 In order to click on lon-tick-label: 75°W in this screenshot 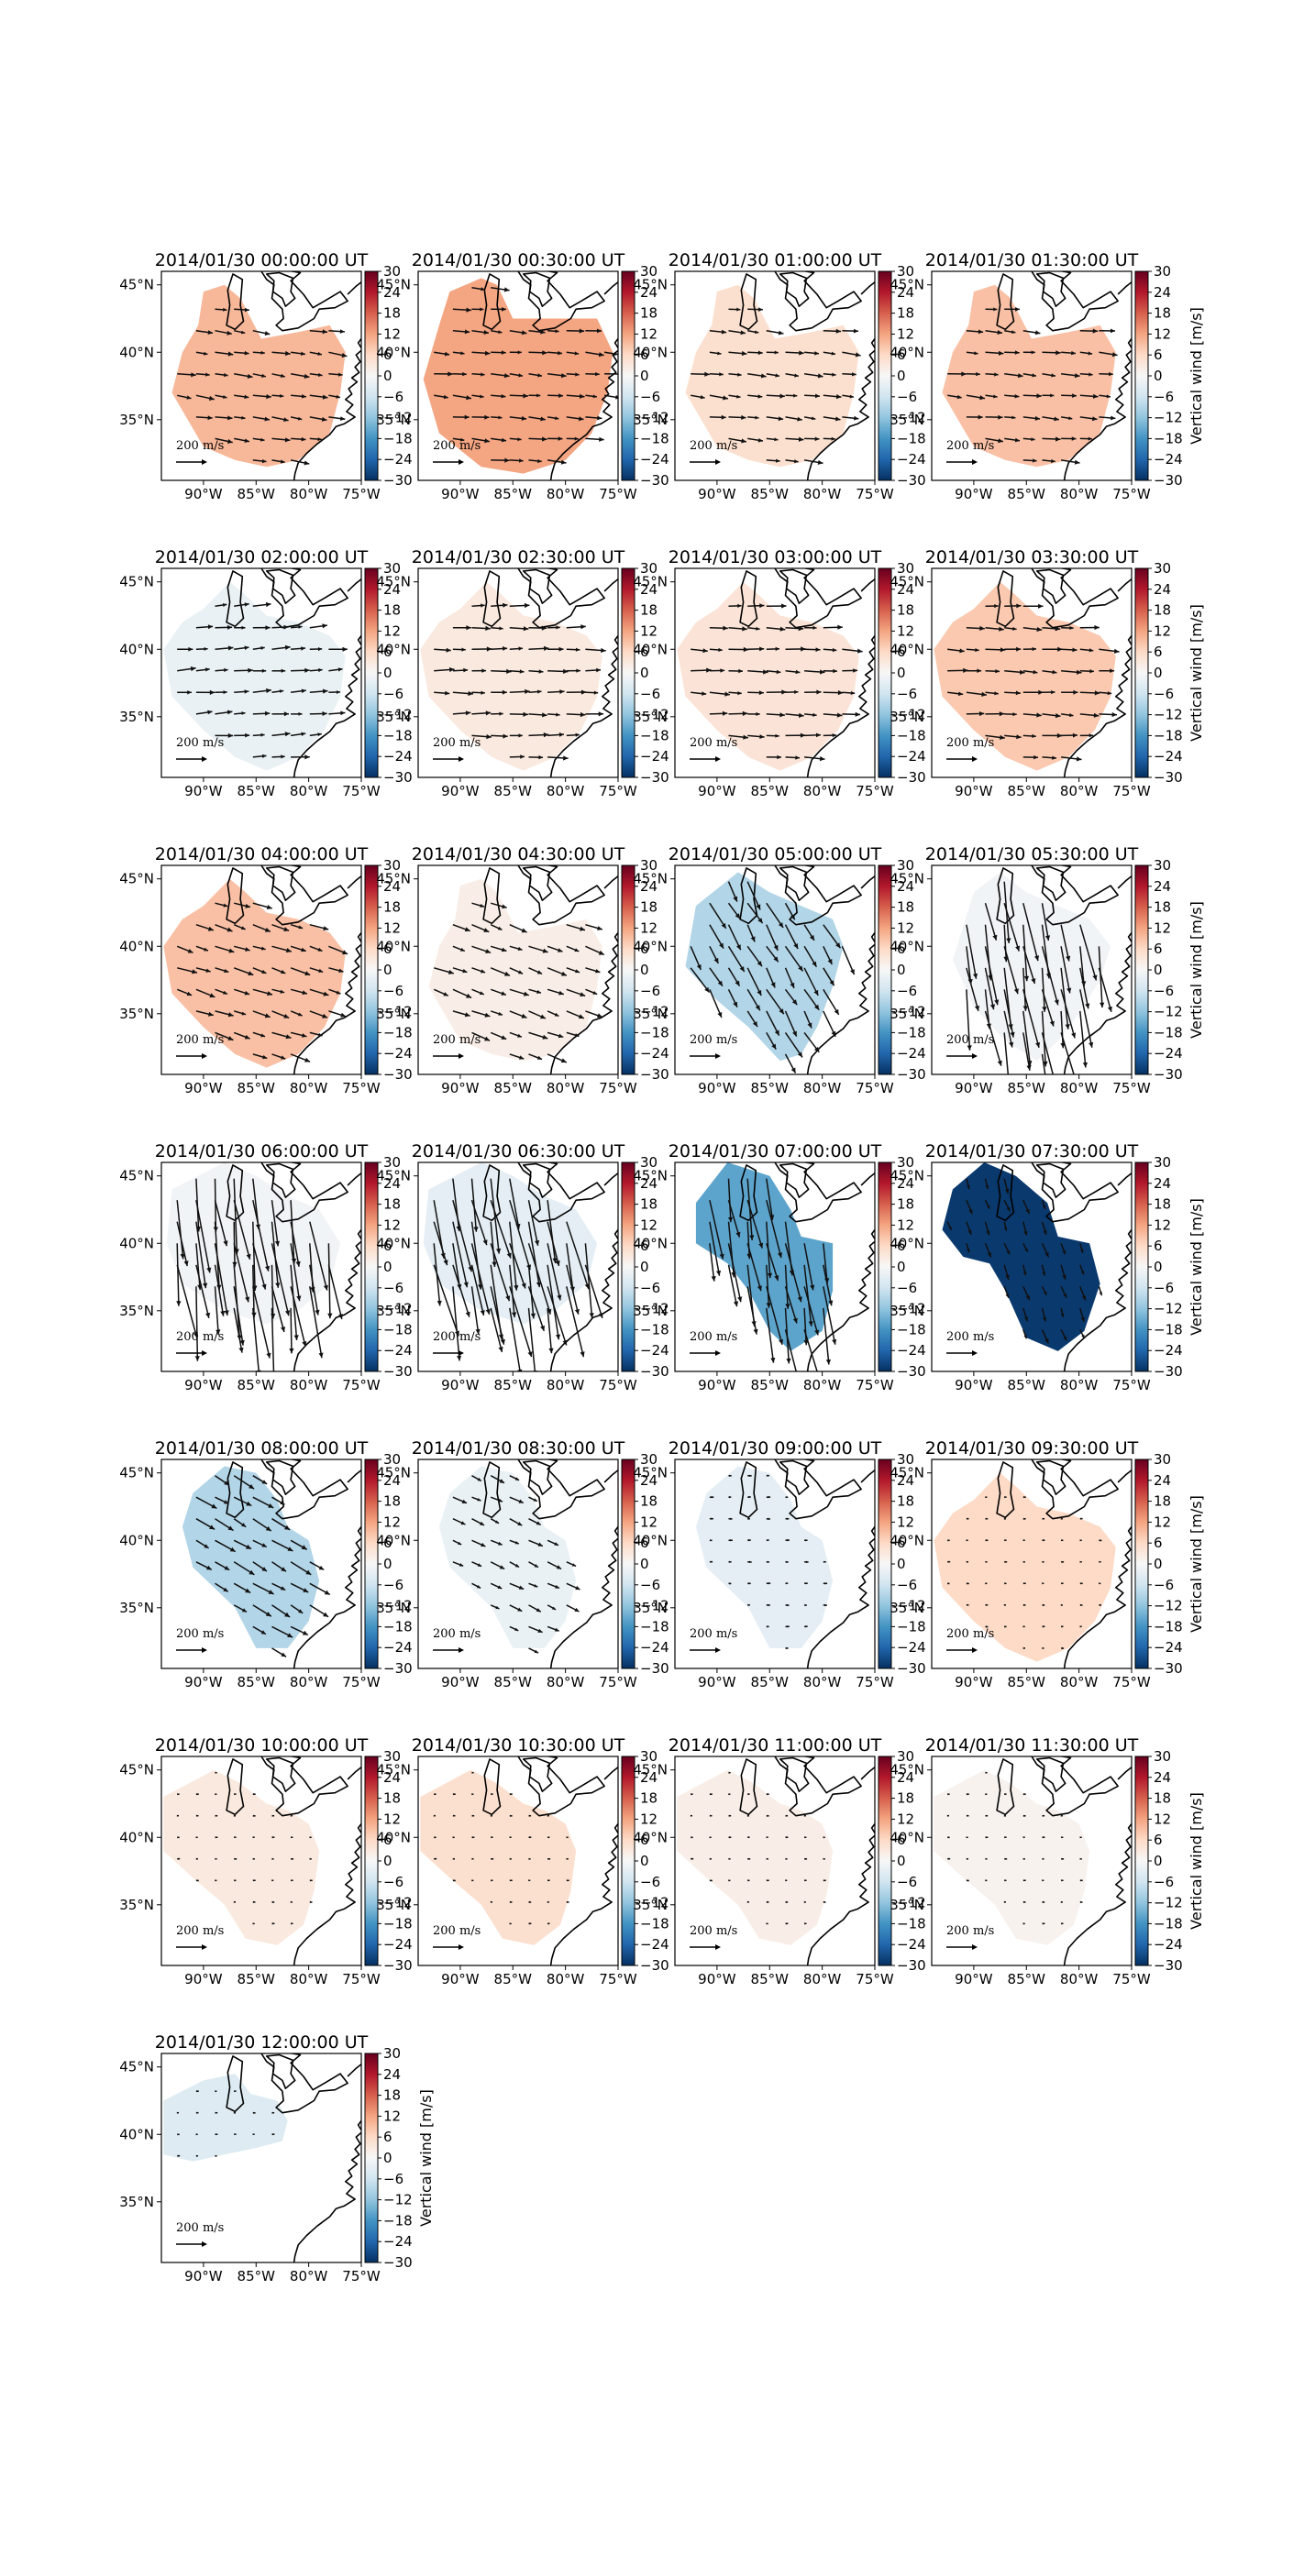, I will do `click(1131, 494)`.